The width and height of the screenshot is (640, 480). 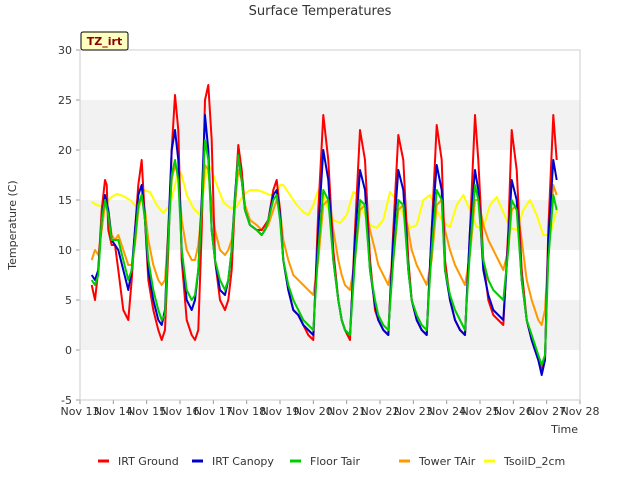 I want to click on legend-label: TsoilD_2cm, so click(x=534, y=461).